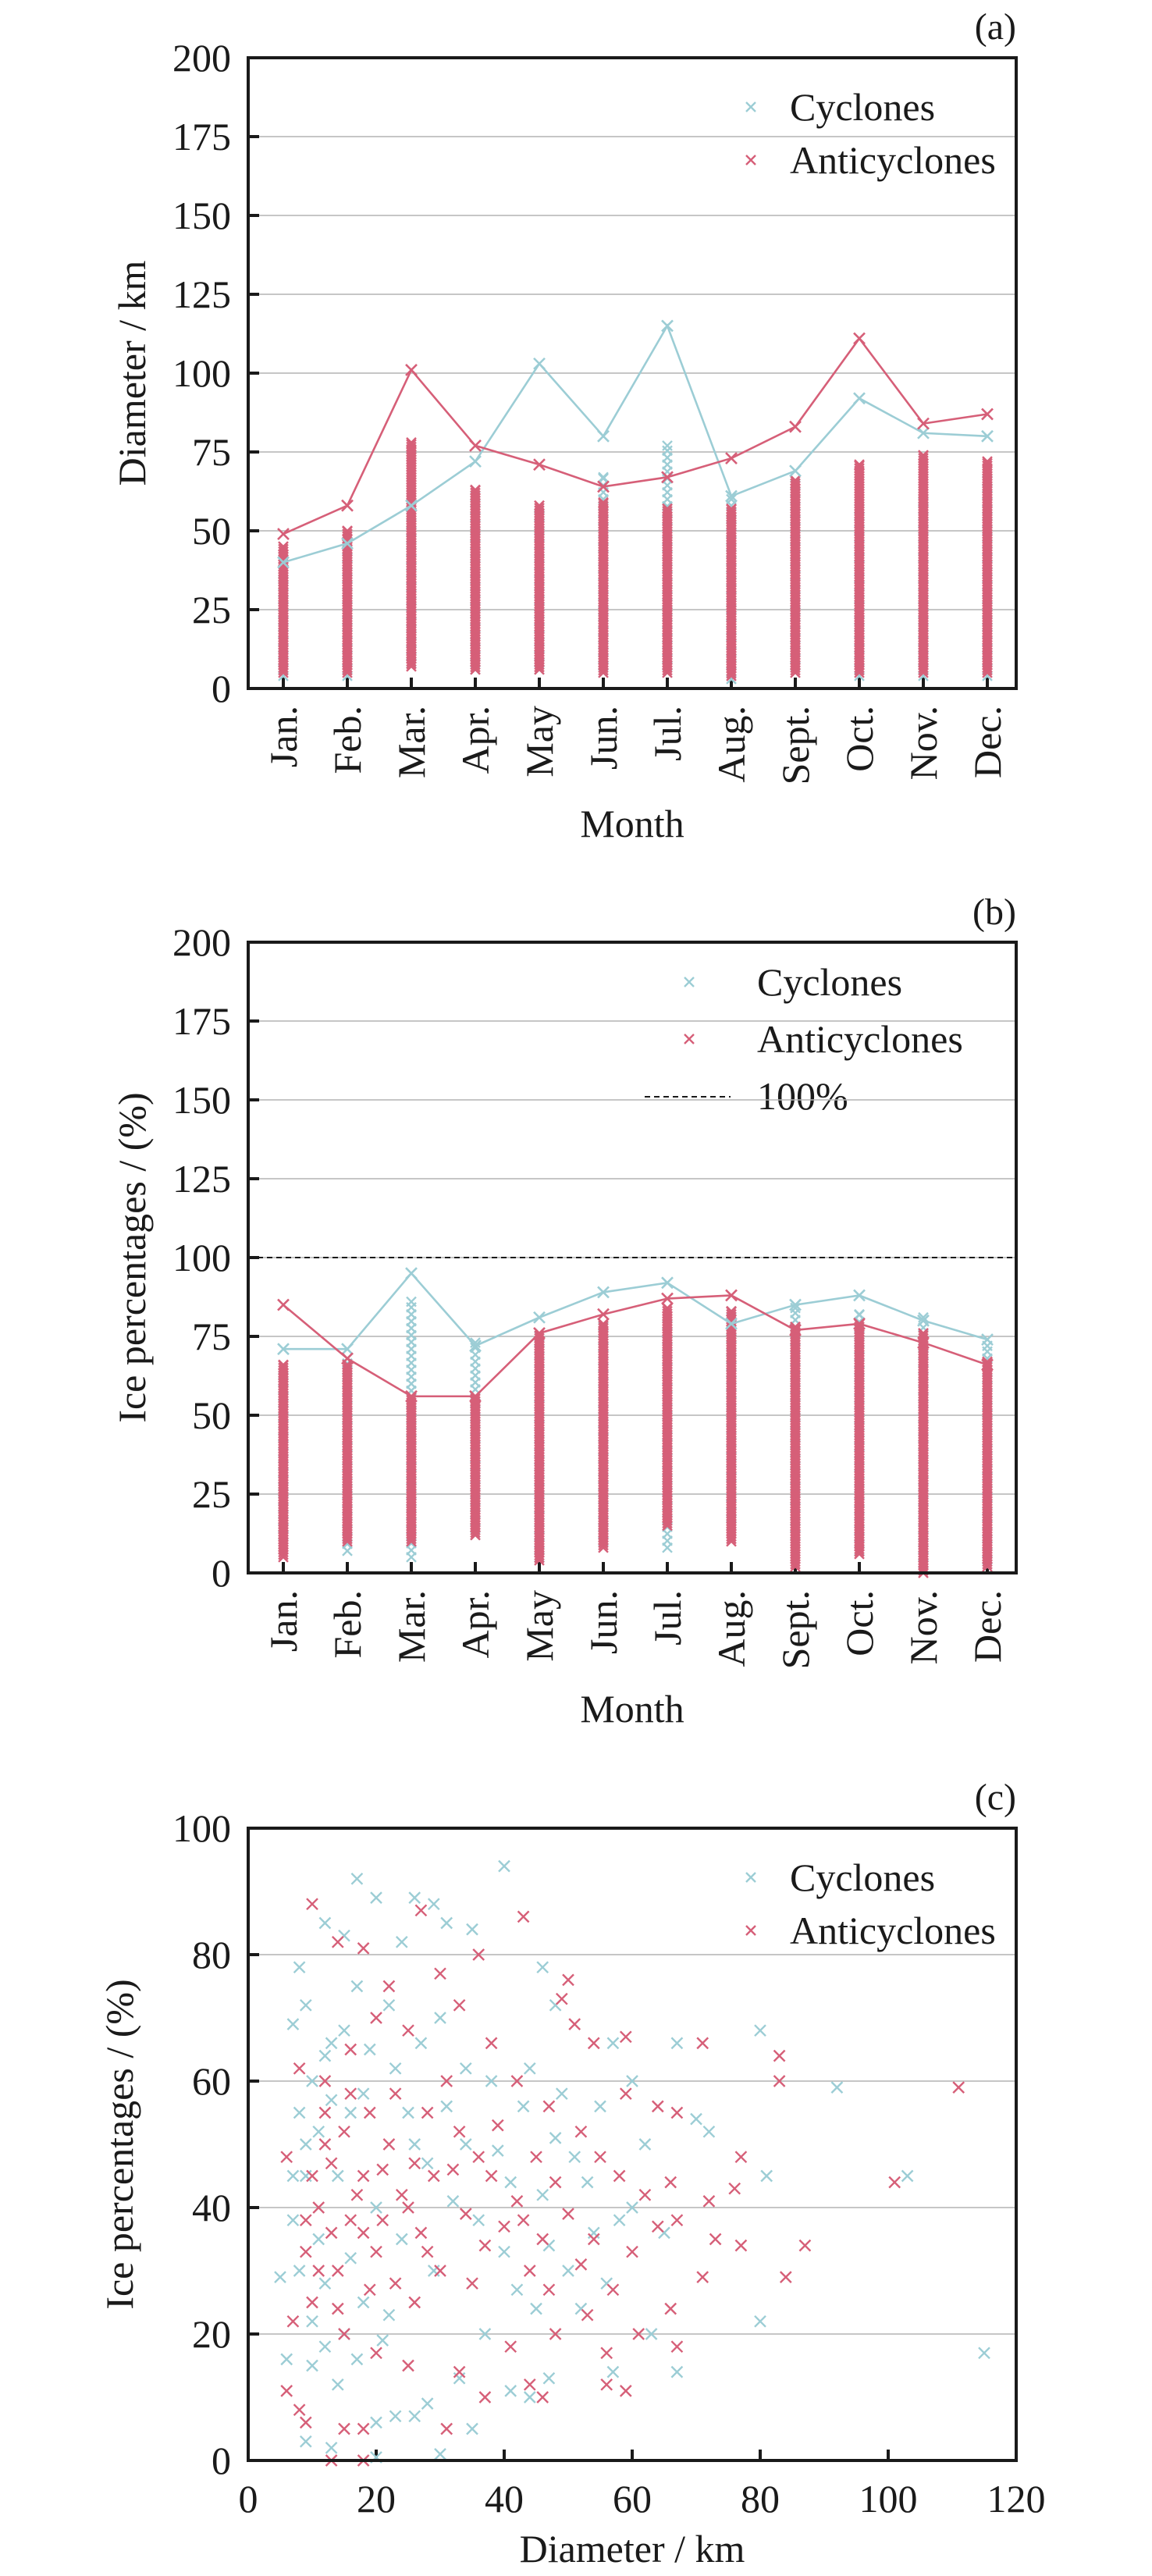 The height and width of the screenshot is (2576, 1152). What do you see at coordinates (539, 587) in the screenshot?
I see `strip-may` at bounding box center [539, 587].